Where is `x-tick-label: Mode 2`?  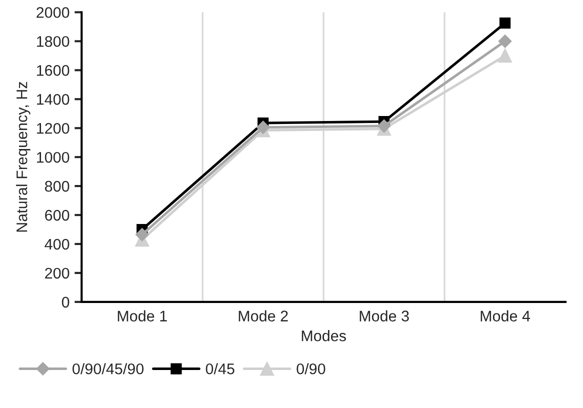 x-tick-label: Mode 2 is located at coordinates (263, 316).